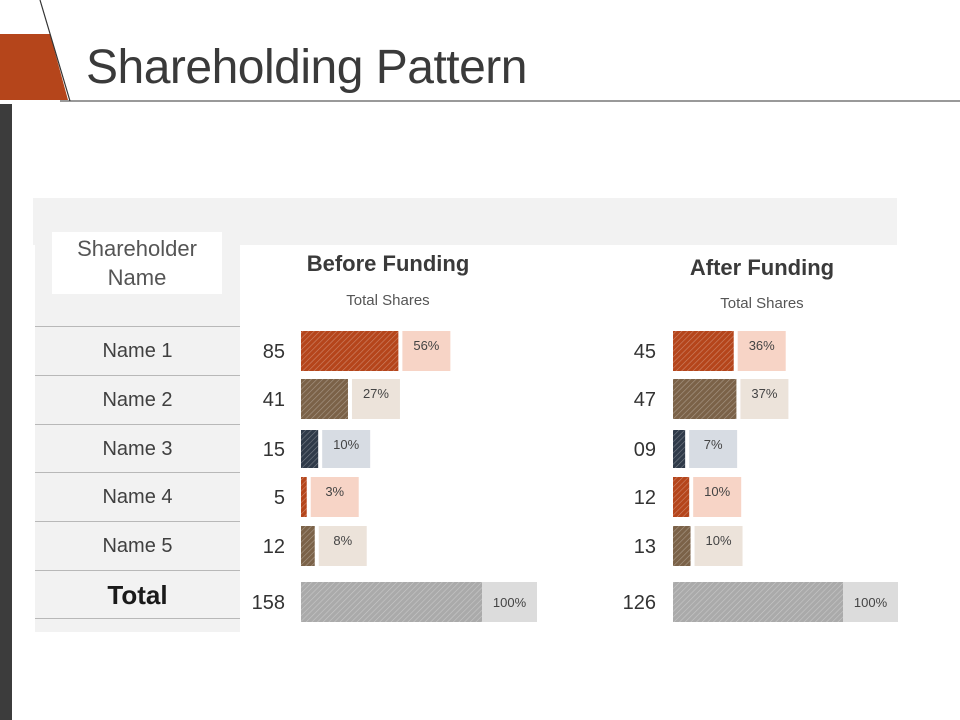 This screenshot has height=720, width=960. What do you see at coordinates (645, 352) in the screenshot?
I see `after-share-count-1: 45` at bounding box center [645, 352].